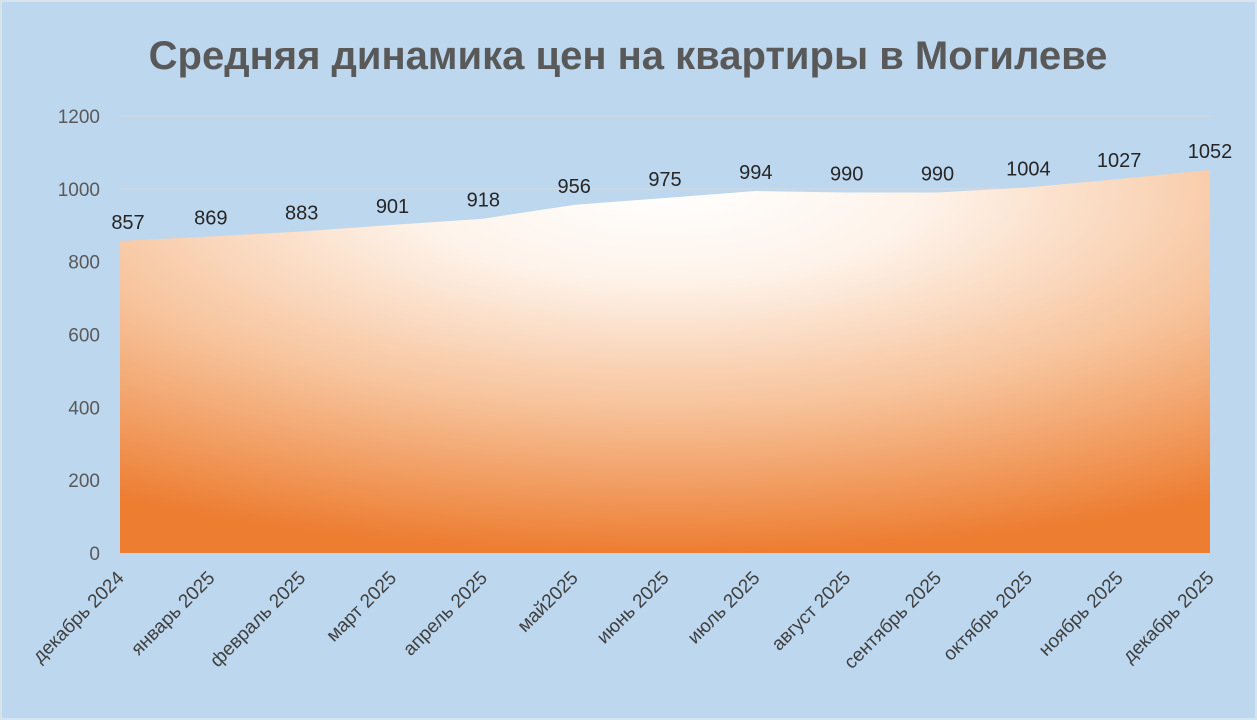 This screenshot has height=720, width=1257. I want to click on data-label: 918, so click(483, 201).